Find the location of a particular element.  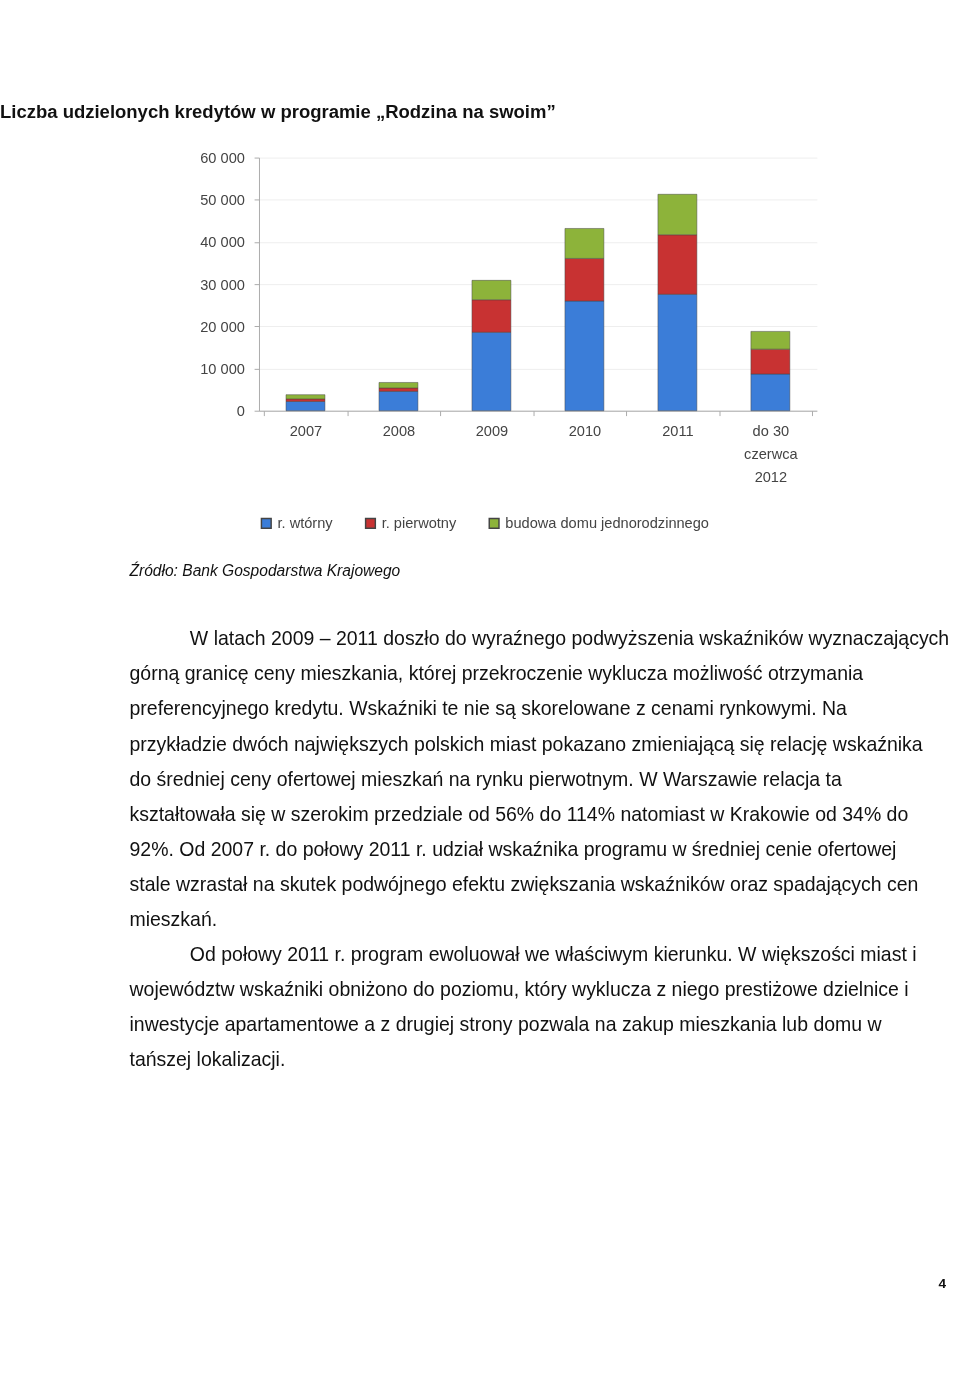

text: 4 is located at coordinates (942, 1283).